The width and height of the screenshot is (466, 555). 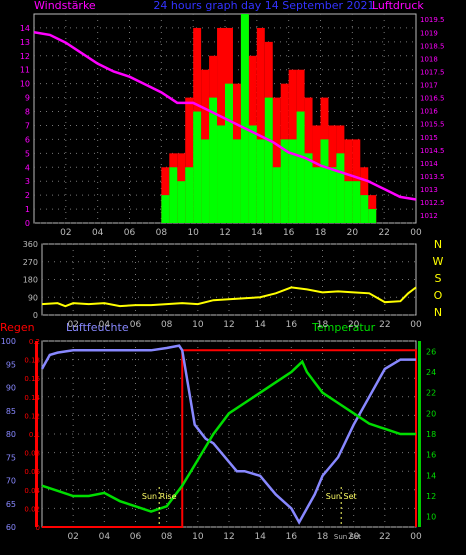 I want to click on pressure-y-tick: 1012.5, so click(x=432, y=203).